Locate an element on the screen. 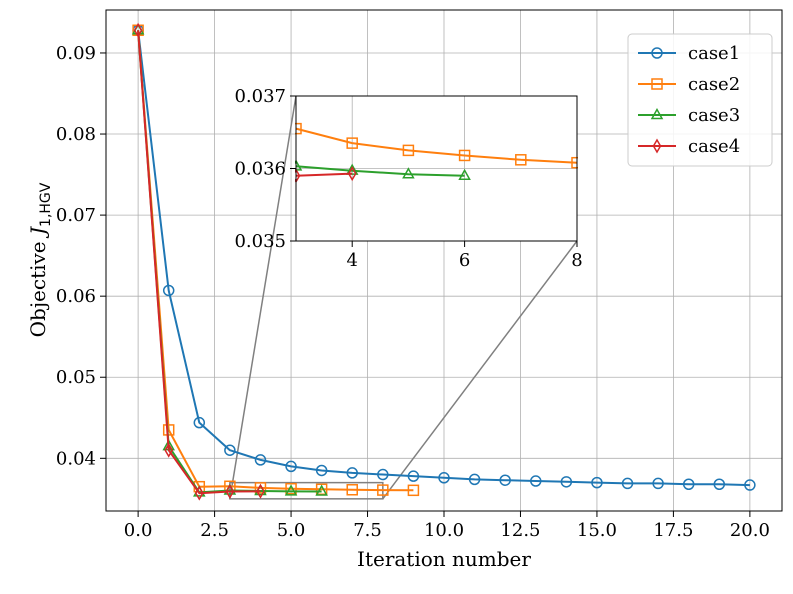  x-tick-label: 15.0 is located at coordinates (597, 530).